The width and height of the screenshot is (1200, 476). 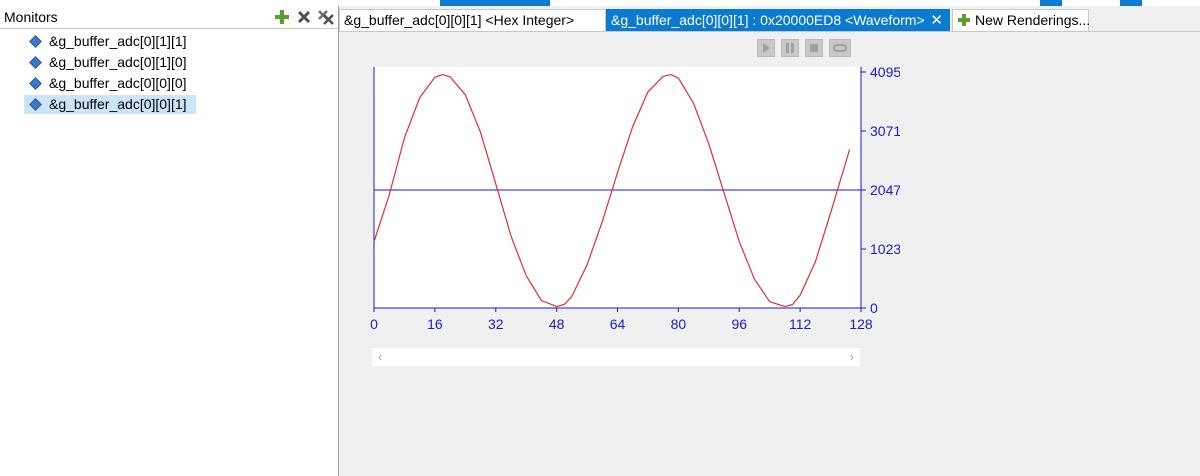 I want to click on y-tick-label: 3071.25, so click(x=885, y=131).